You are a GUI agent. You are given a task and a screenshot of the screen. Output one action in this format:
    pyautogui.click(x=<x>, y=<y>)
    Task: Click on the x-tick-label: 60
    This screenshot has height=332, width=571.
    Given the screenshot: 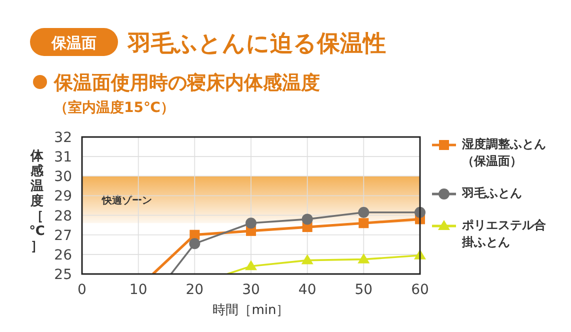 What is the action you would take?
    pyautogui.click(x=420, y=290)
    